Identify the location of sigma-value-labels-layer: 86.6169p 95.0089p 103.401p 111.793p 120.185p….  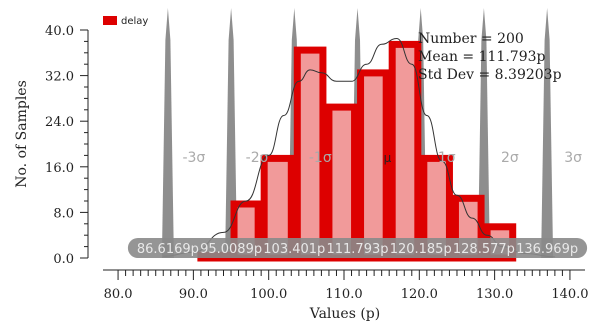
(357, 248).